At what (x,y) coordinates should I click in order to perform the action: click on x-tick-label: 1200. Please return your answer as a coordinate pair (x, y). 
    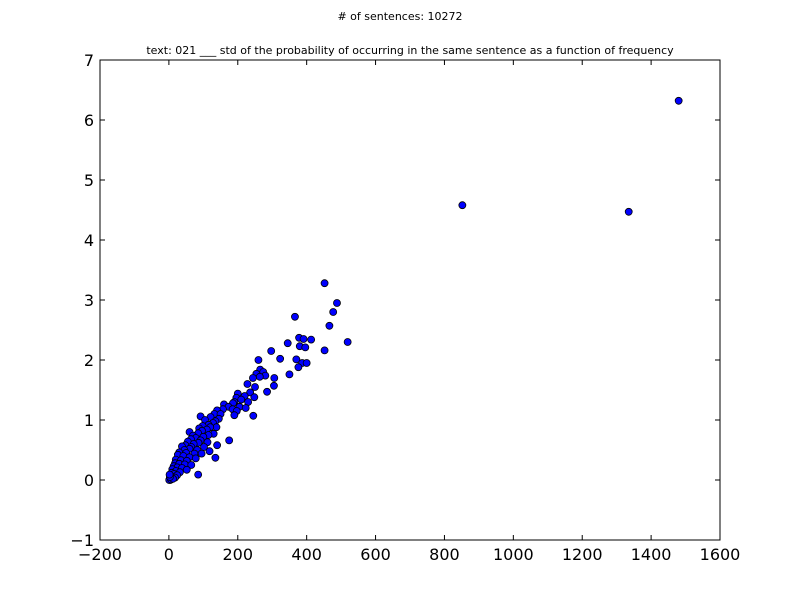
    Looking at the image, I should click on (582, 554).